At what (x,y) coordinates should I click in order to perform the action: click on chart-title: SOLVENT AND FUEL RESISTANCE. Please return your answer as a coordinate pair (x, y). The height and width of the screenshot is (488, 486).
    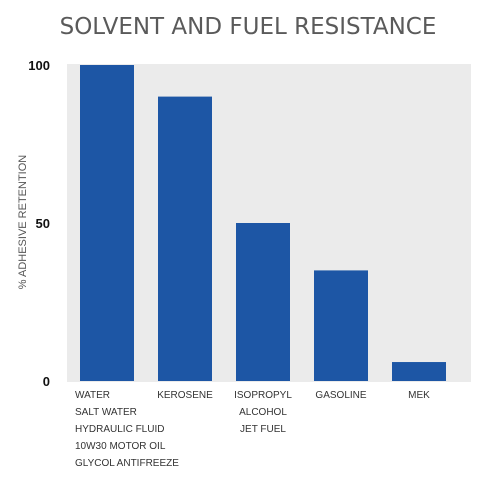
    Looking at the image, I should click on (248, 27).